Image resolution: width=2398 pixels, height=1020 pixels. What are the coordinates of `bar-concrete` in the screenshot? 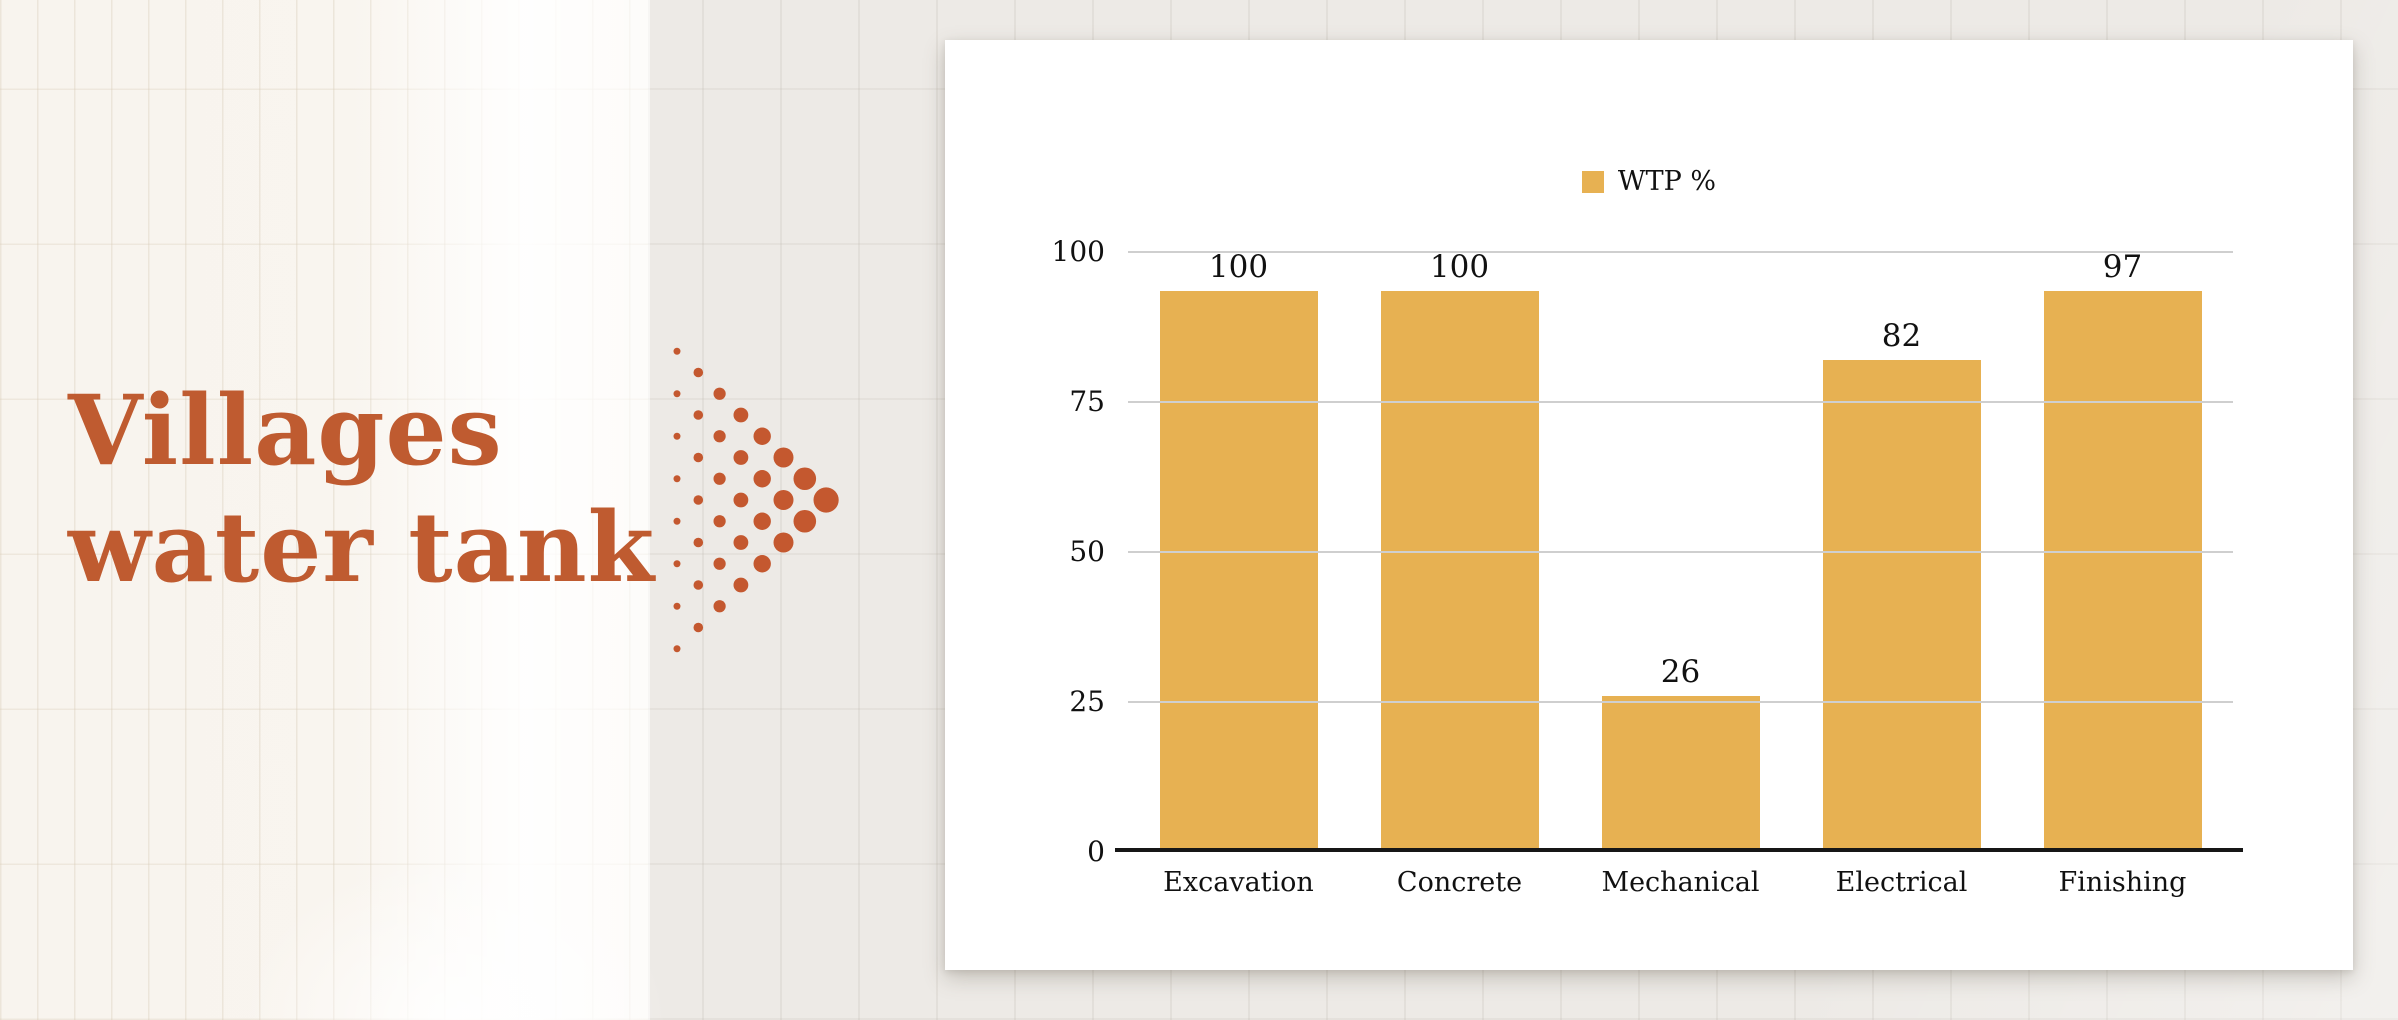 It's located at (1459, 571).